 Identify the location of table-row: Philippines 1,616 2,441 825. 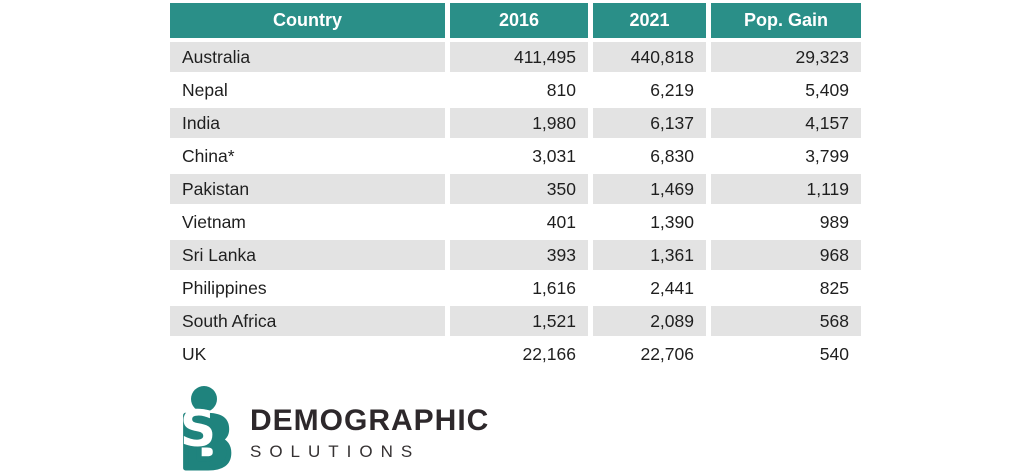
(515, 289).